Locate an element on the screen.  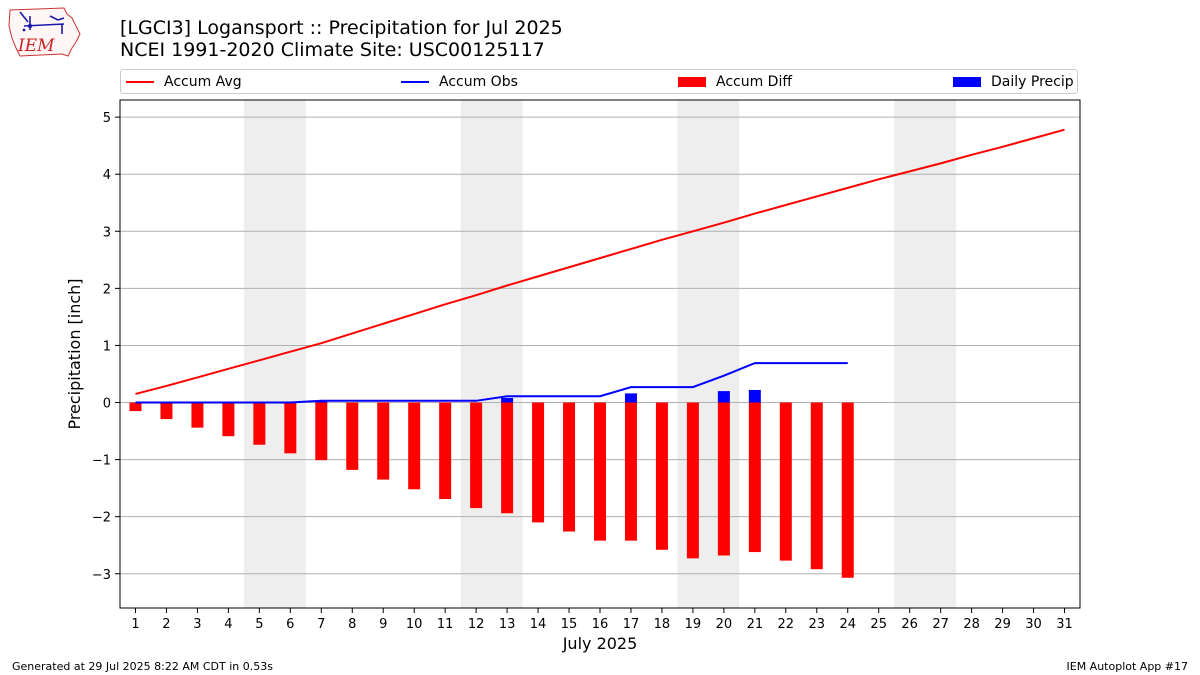
legend-swatch-accum-obs is located at coordinates (415, 82).